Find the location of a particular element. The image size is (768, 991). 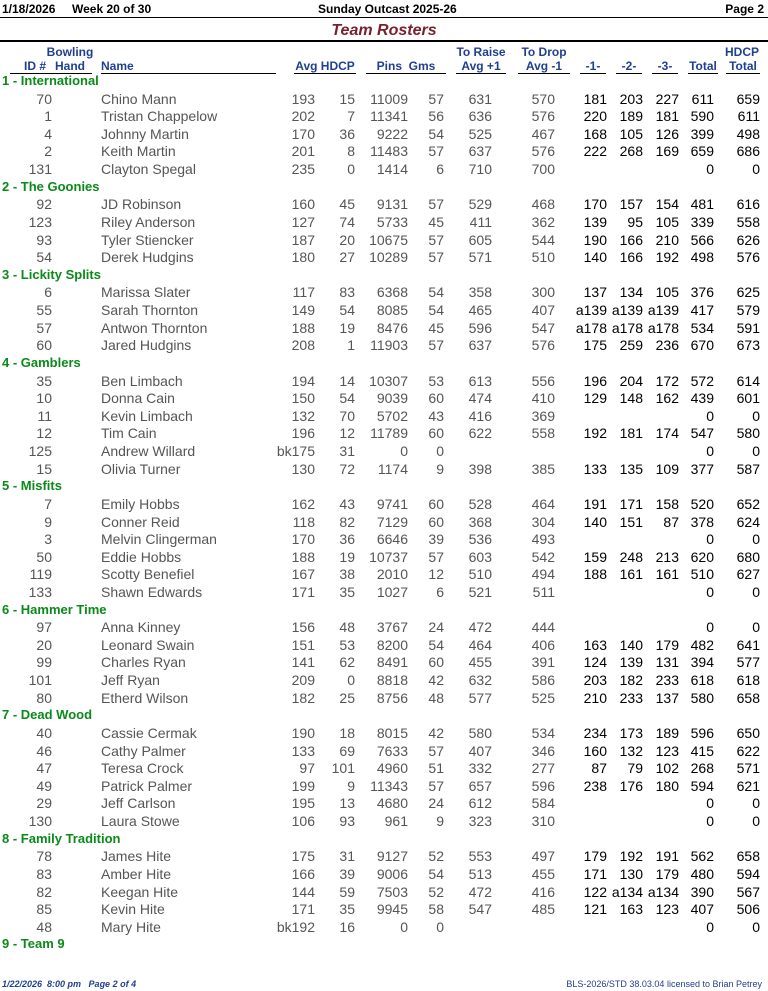

handicap-total: 576 is located at coordinates (748, 257).